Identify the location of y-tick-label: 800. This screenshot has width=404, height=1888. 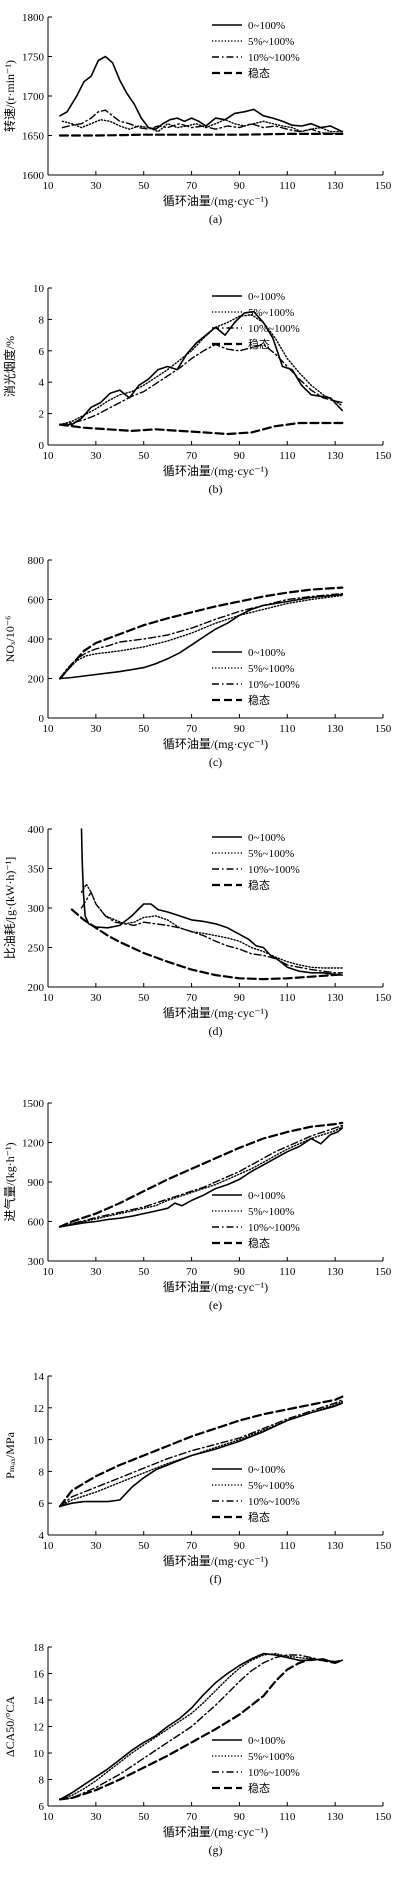
(36, 561).